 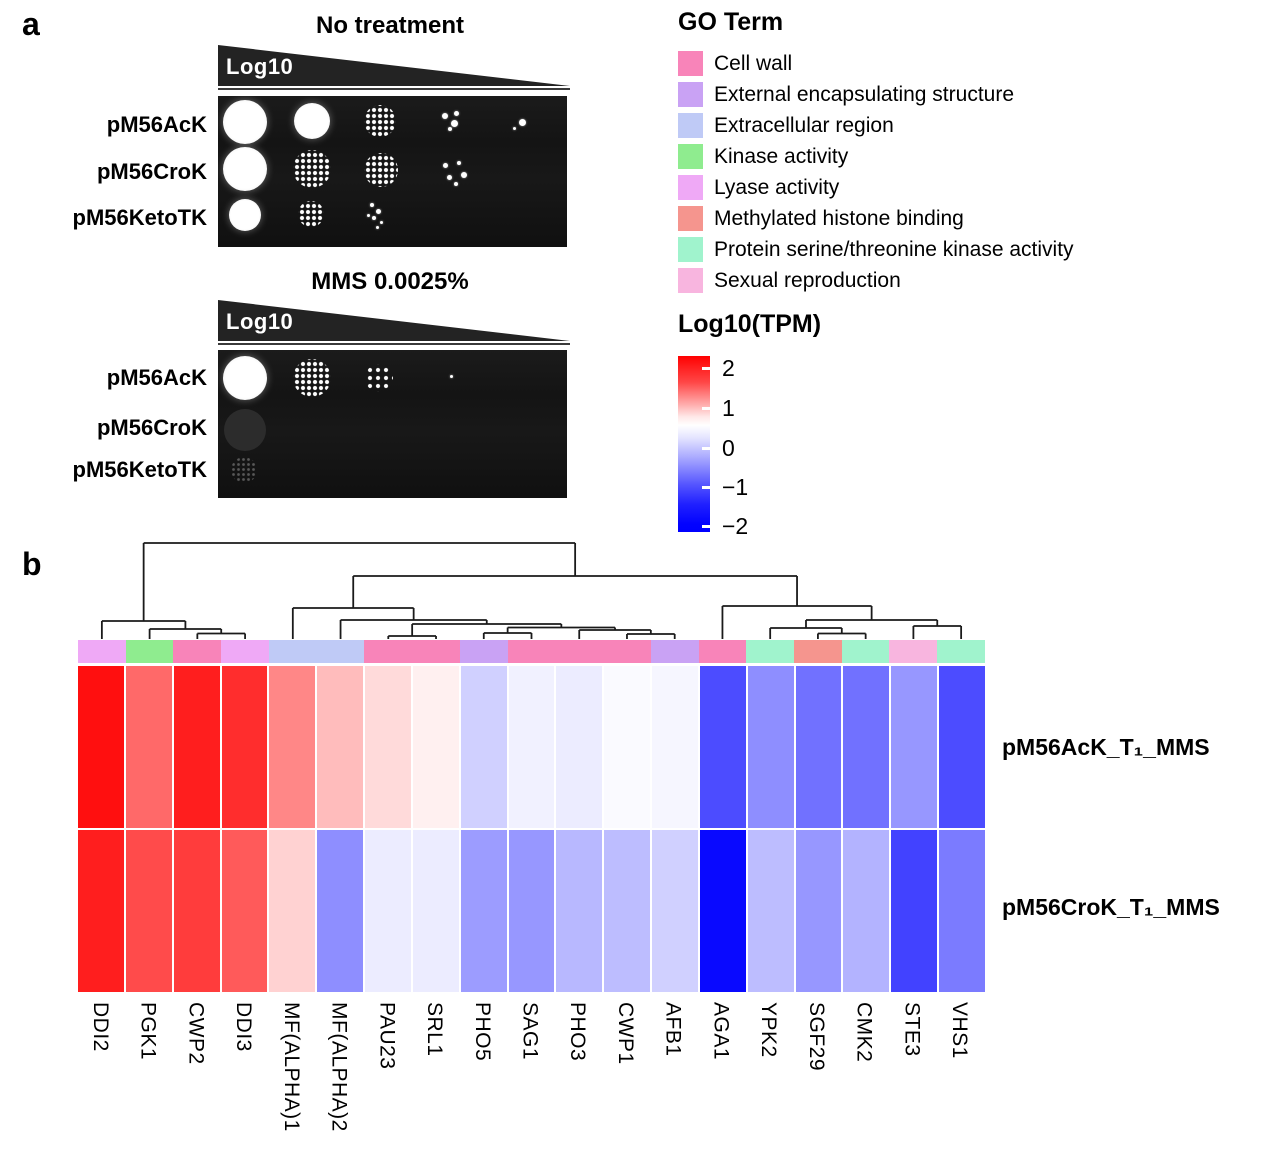 I want to click on heatmap-row-label: pM56AcK_T₁_MMS, so click(x=1106, y=747).